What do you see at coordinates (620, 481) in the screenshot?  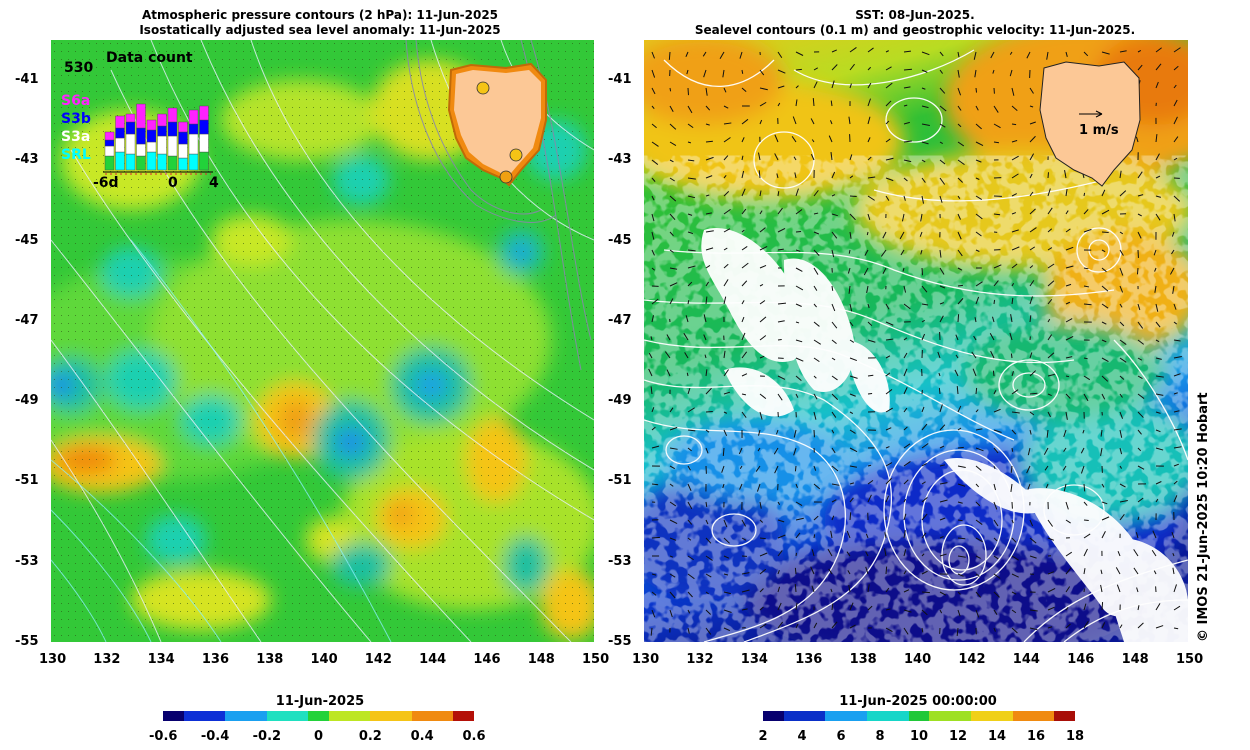 I see `right-lat-tick-label: -51` at bounding box center [620, 481].